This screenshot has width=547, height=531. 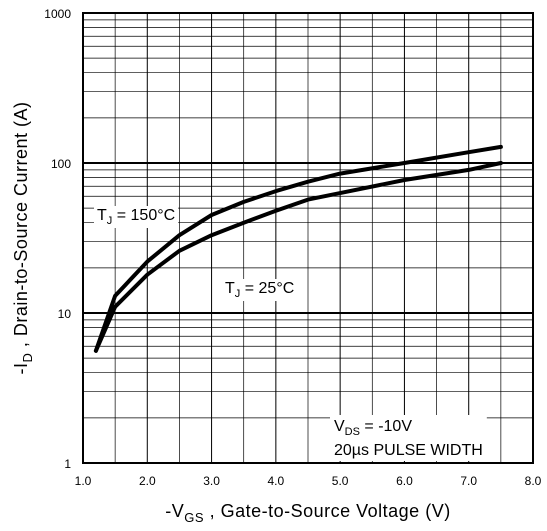 What do you see at coordinates (468, 481) in the screenshot?
I see `x-tick-label: 7.0` at bounding box center [468, 481].